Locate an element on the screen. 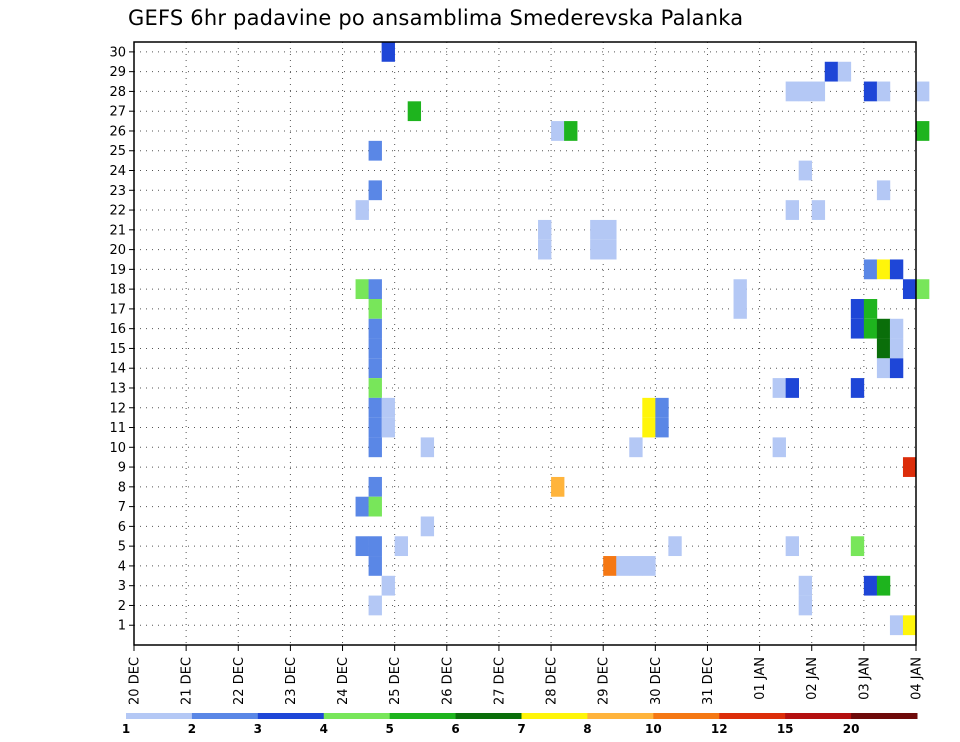  y-tick-label: 22 is located at coordinates (117, 211).